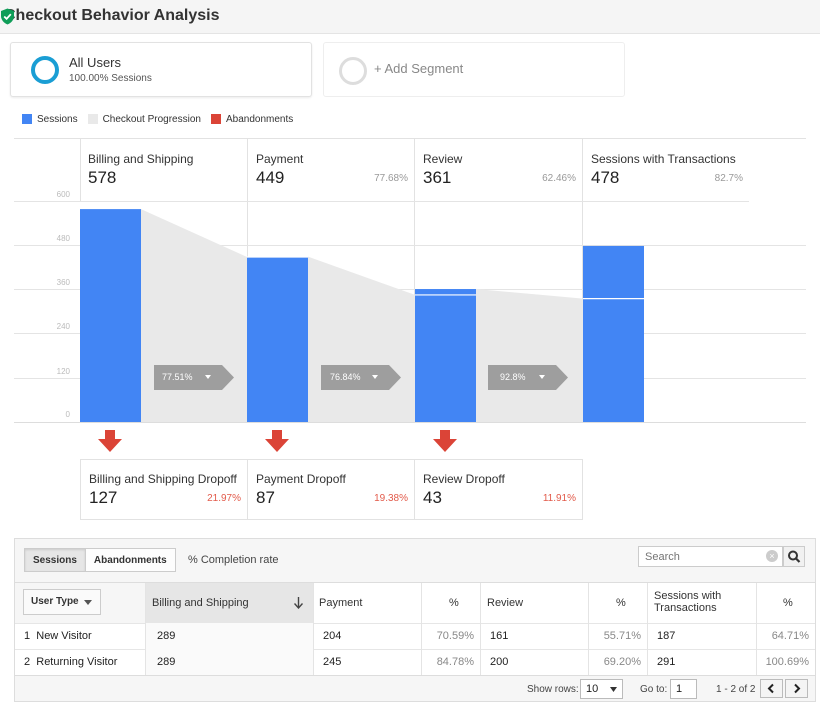 The width and height of the screenshot is (820, 705). What do you see at coordinates (331, 170) in the screenshot?
I see `step-header-payment: Payment 449 77.68%` at bounding box center [331, 170].